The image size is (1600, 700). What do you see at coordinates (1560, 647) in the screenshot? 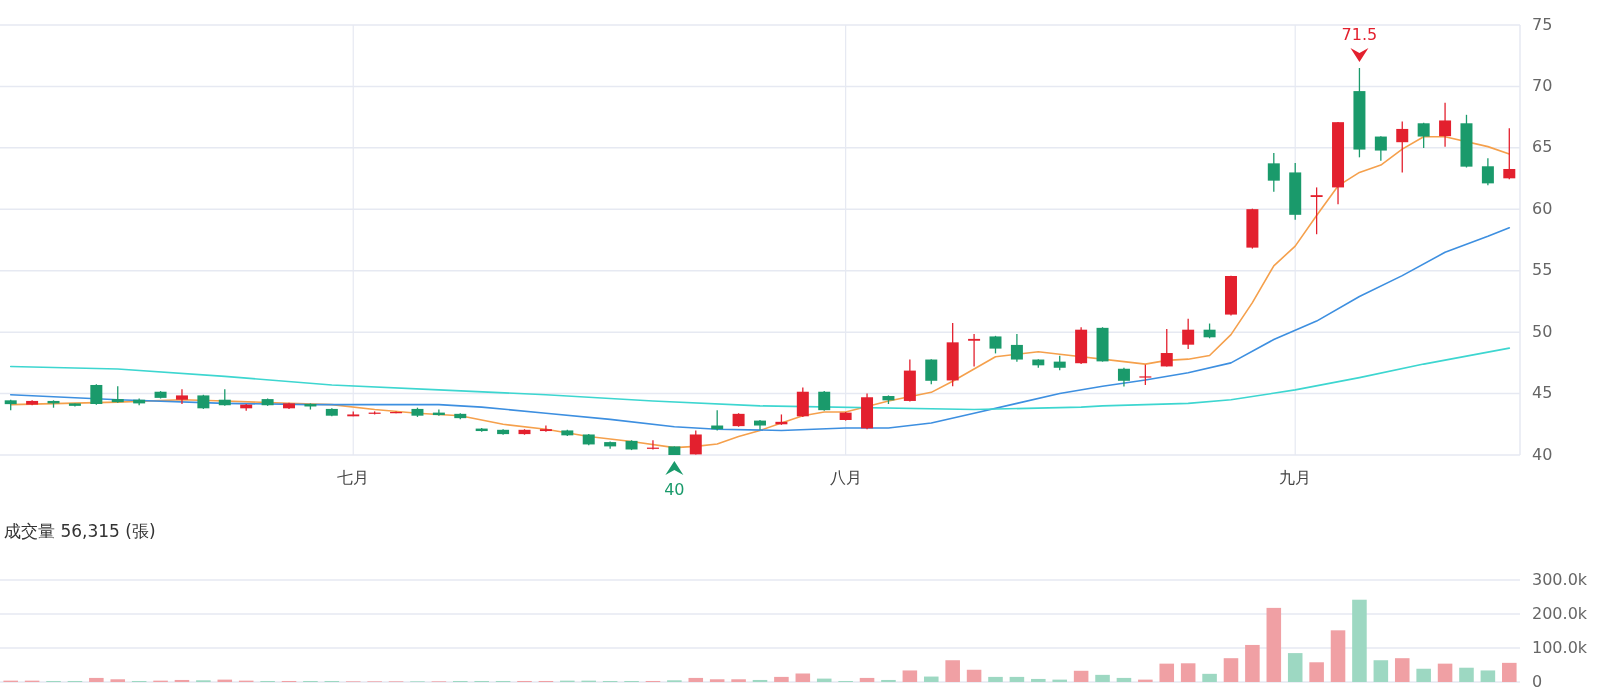
I see `y-tick-label: 100.0k` at bounding box center [1560, 647].